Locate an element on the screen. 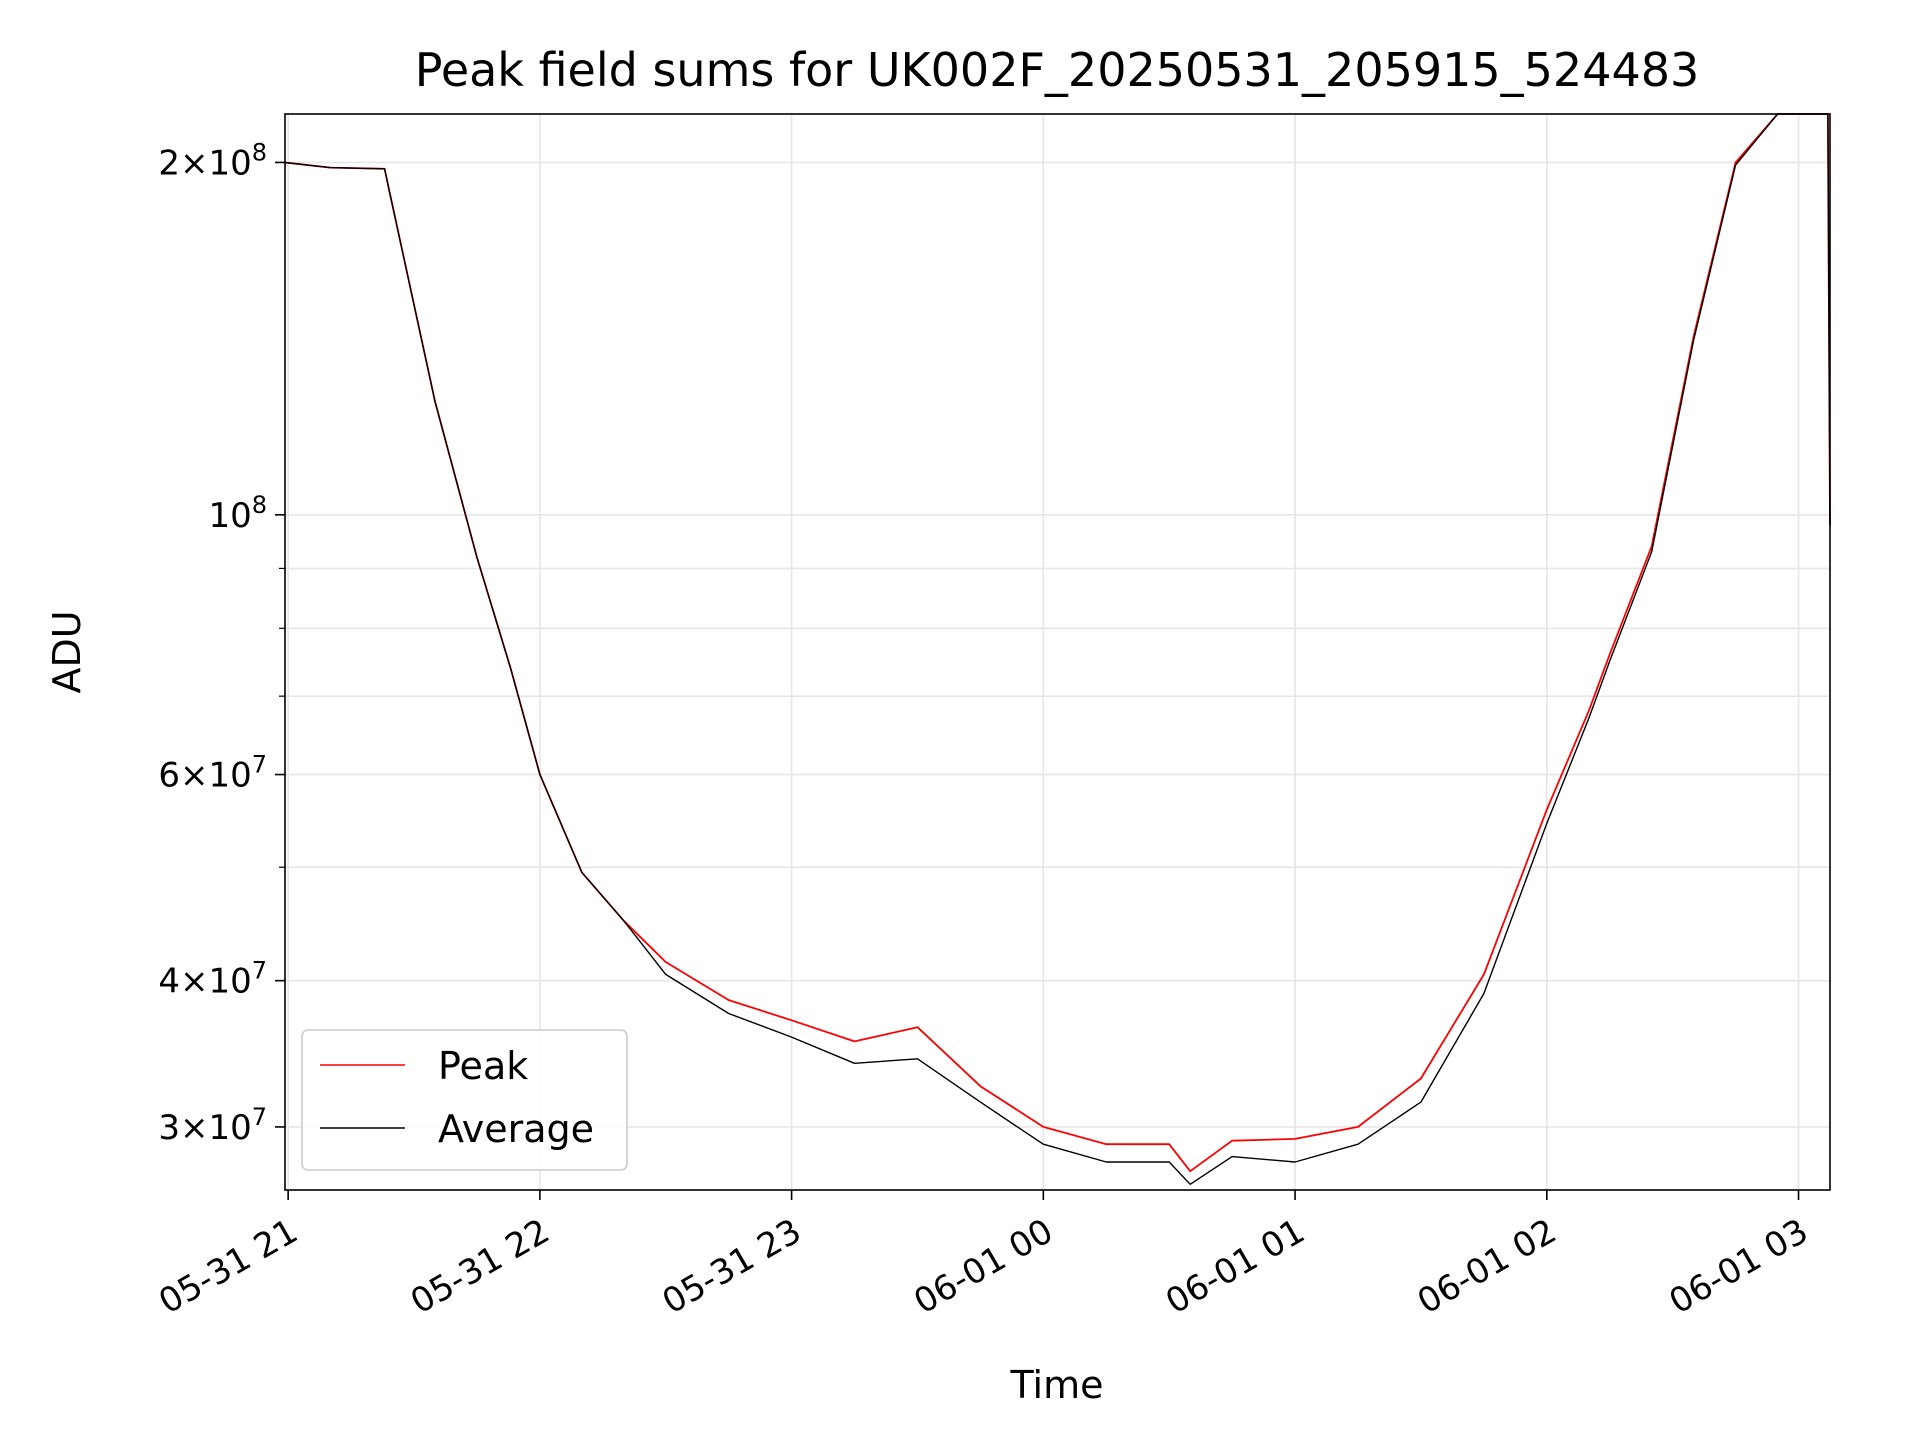  y-ticks: 3×107 4×107 6×107 108 2×108 is located at coordinates (221, 643).